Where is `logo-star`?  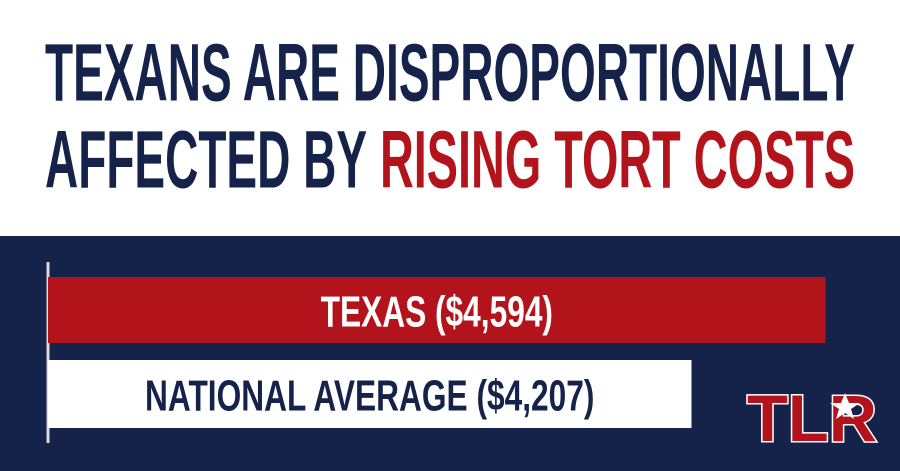 logo-star is located at coordinates (845, 406).